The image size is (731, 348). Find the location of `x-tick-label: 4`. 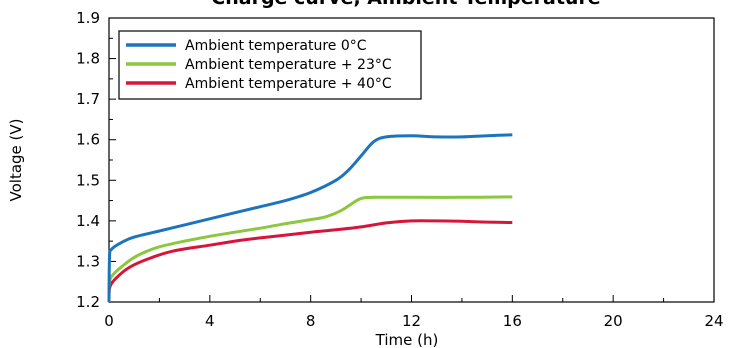

x-tick-label: 4 is located at coordinates (210, 321).